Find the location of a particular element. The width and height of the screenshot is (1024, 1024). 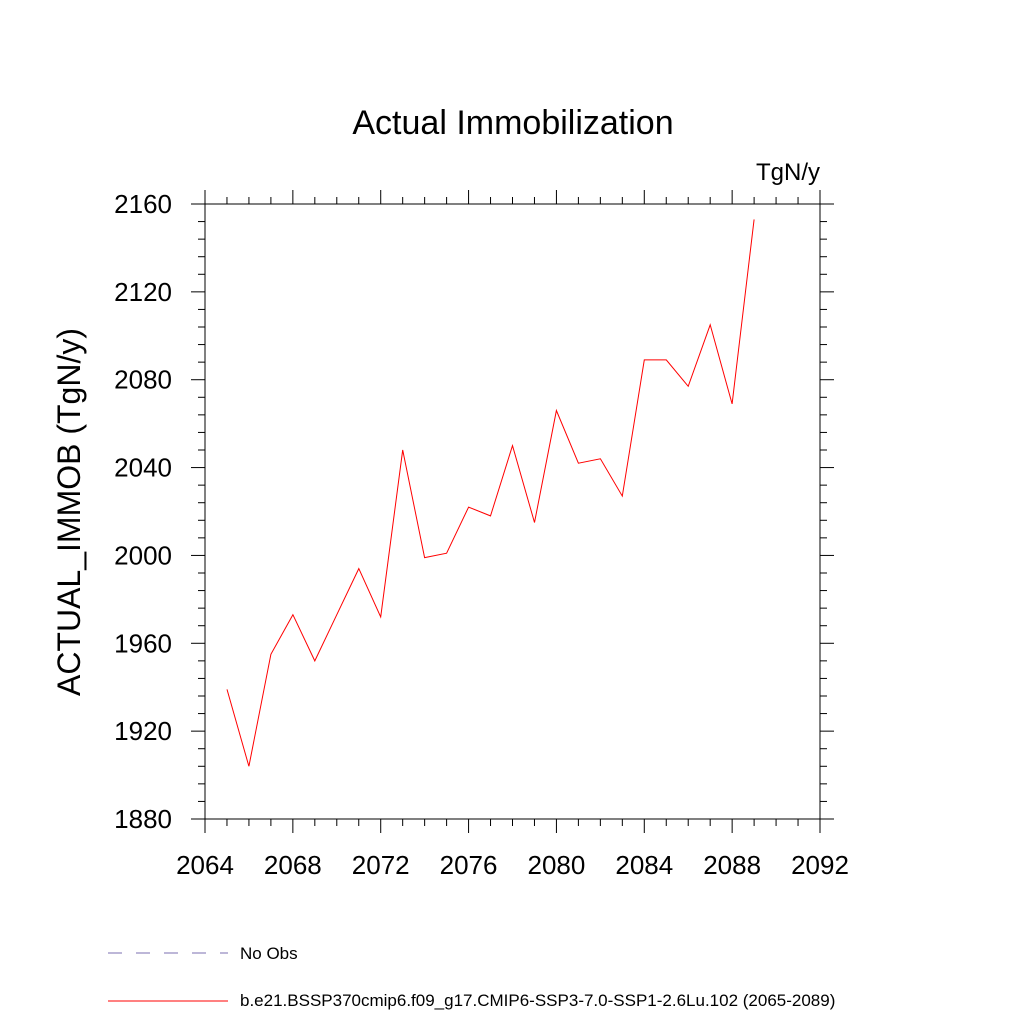

y-axis-label: ACTUAL_IMMOB (TgN/y) is located at coordinates (69, 512).